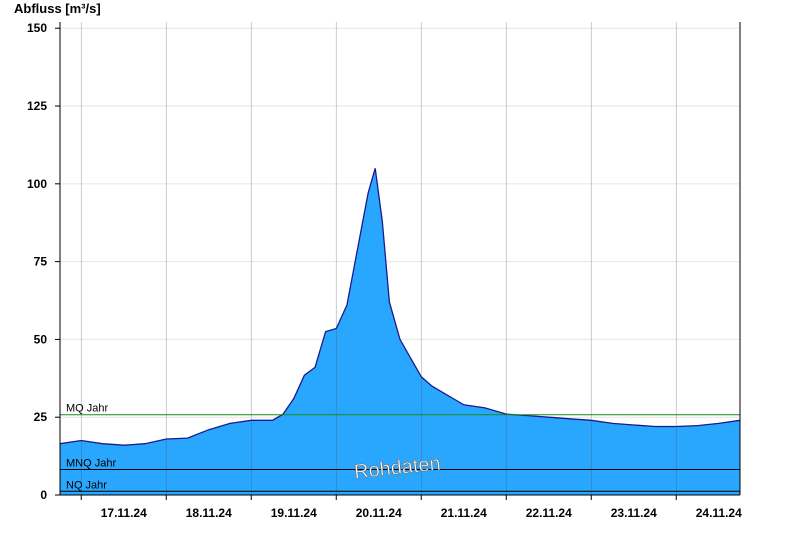 The image size is (800, 550). I want to click on reference-lines: MQ Jahr MNQ Jahr NQ Jahr, so click(400, 447).